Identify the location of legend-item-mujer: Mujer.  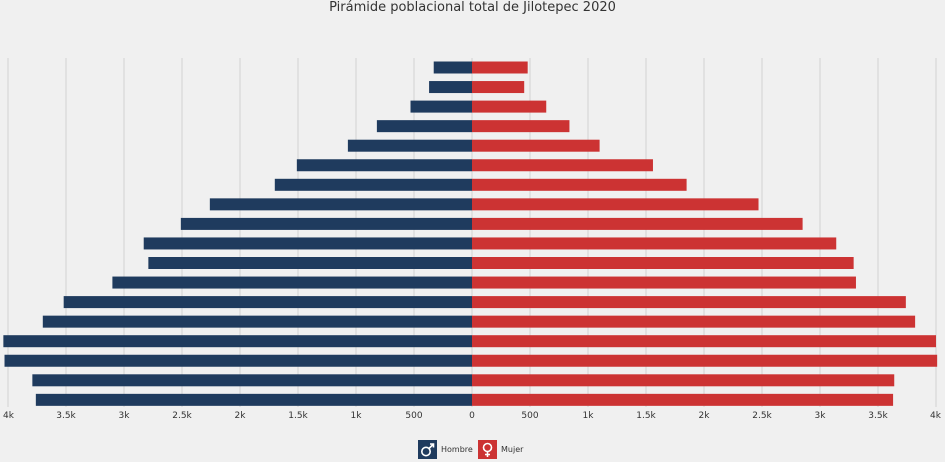
(501, 449).